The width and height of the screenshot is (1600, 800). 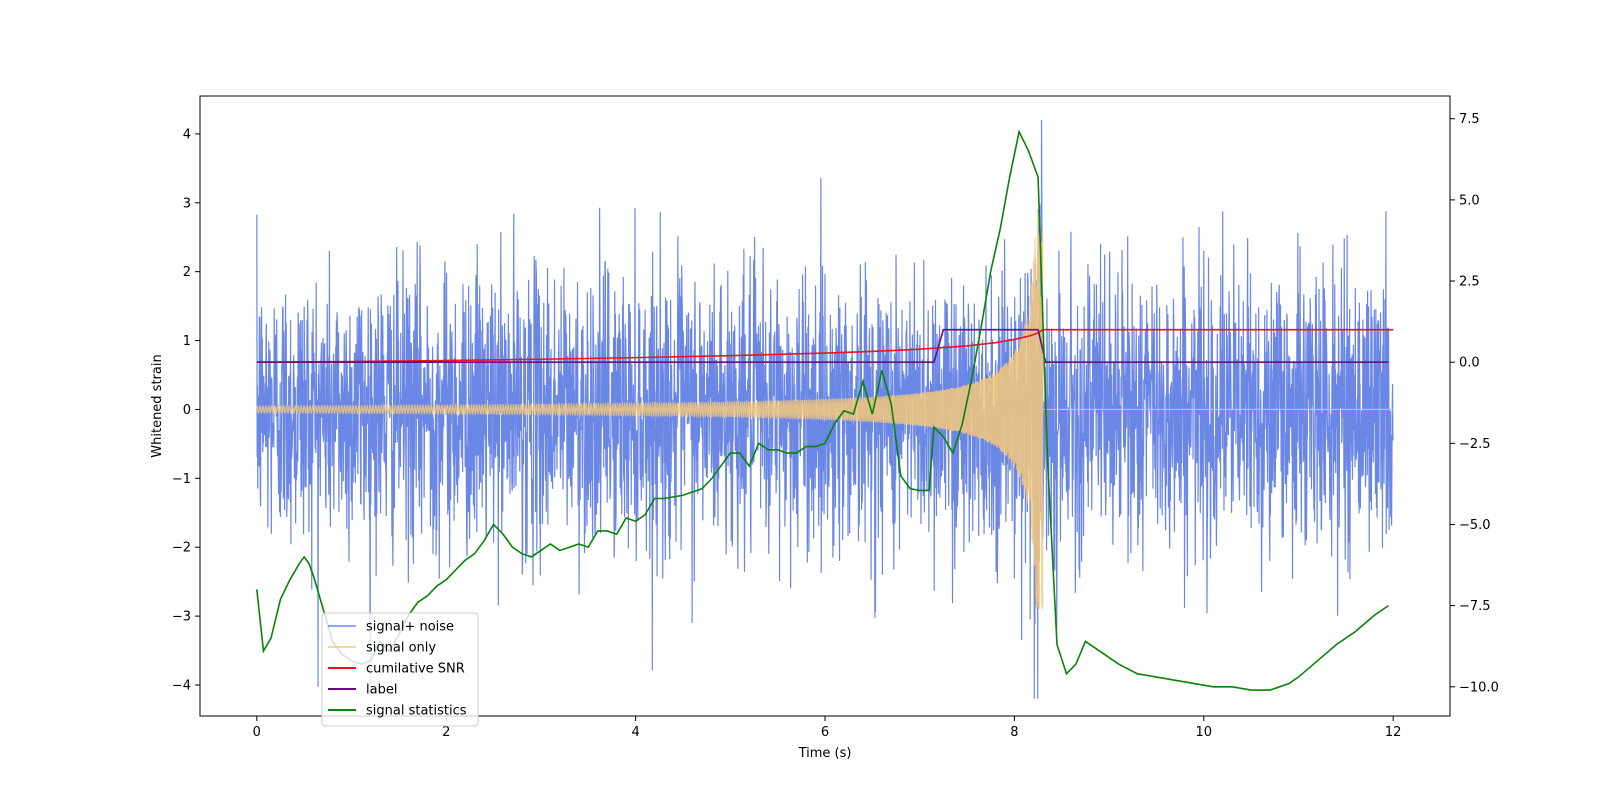 I want to click on x-tick-label: 8, so click(x=1014, y=732).